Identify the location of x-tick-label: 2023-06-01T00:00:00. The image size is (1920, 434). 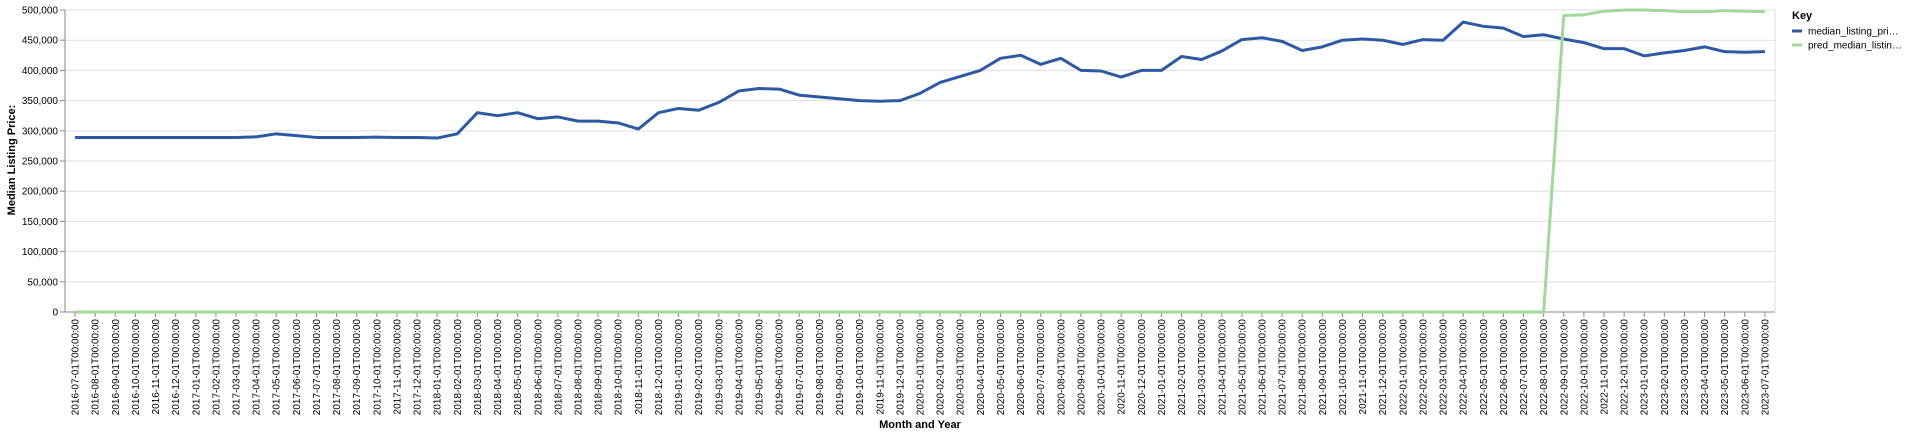
(1745, 367).